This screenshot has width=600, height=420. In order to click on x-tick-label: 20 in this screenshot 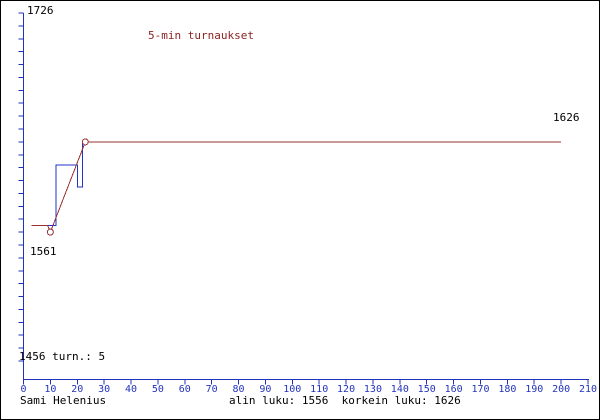, I will do `click(77, 389)`.